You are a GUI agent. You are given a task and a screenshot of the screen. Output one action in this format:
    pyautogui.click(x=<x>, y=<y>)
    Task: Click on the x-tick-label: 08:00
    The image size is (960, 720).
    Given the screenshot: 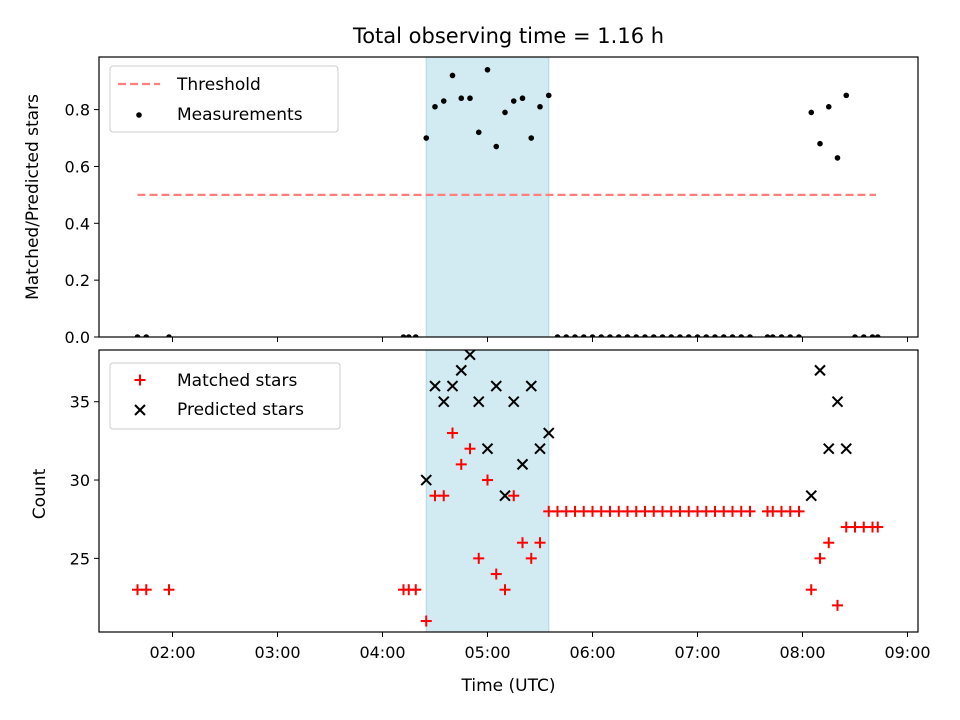 What is the action you would take?
    pyautogui.click(x=802, y=652)
    